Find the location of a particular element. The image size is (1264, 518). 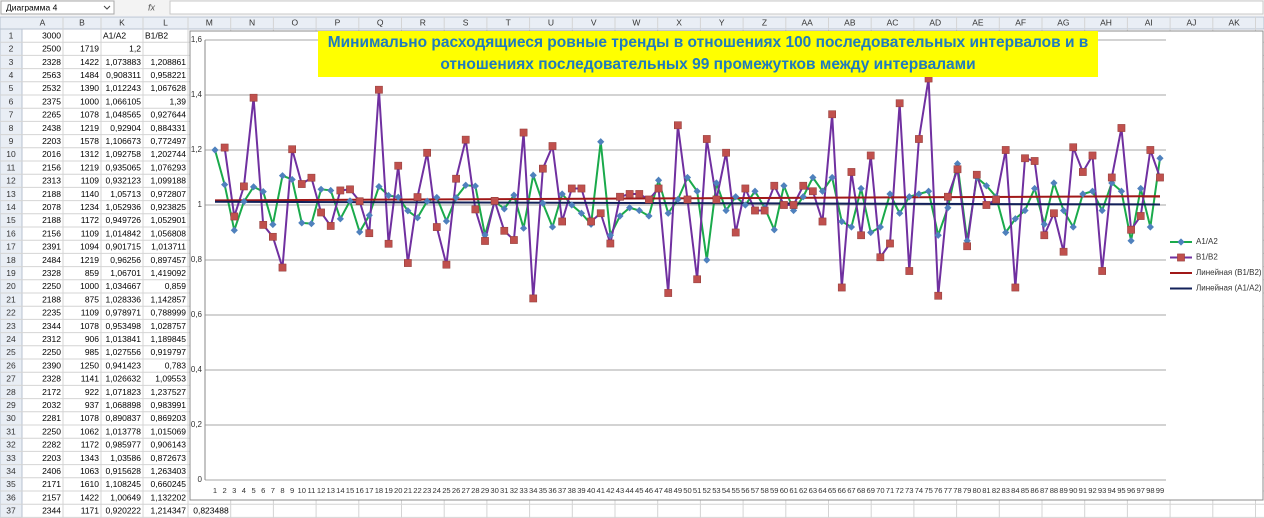

x-tick-label: 23 is located at coordinates (427, 490).